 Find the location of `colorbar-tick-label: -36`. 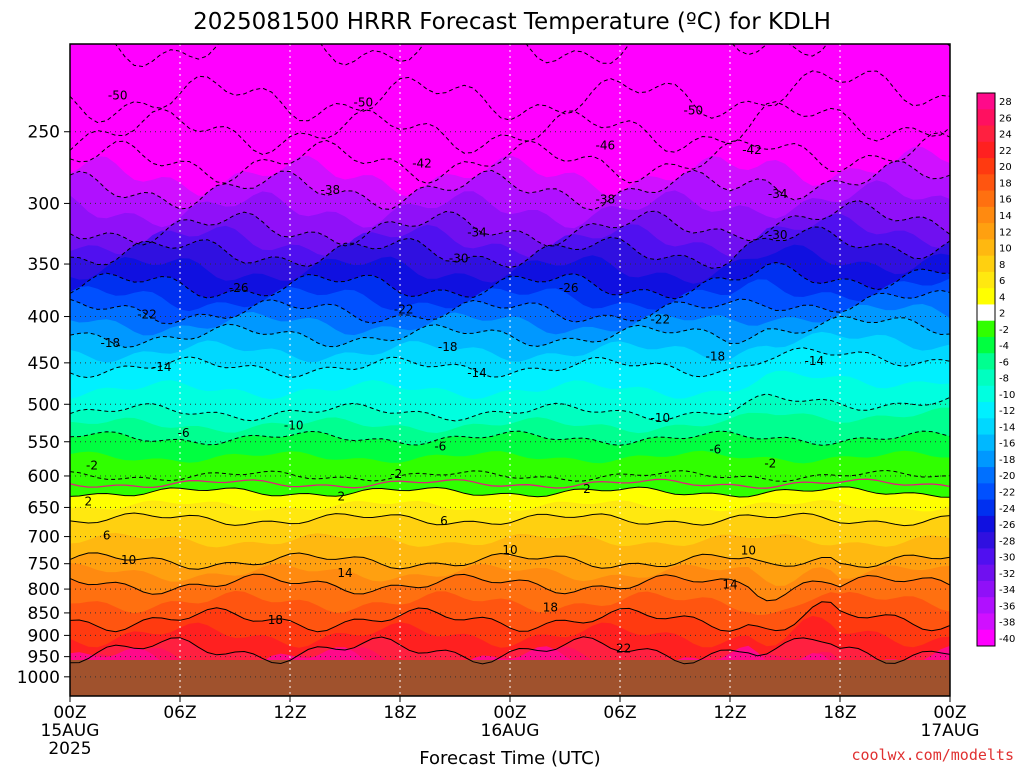

colorbar-tick-label: -36 is located at coordinates (1007, 606).